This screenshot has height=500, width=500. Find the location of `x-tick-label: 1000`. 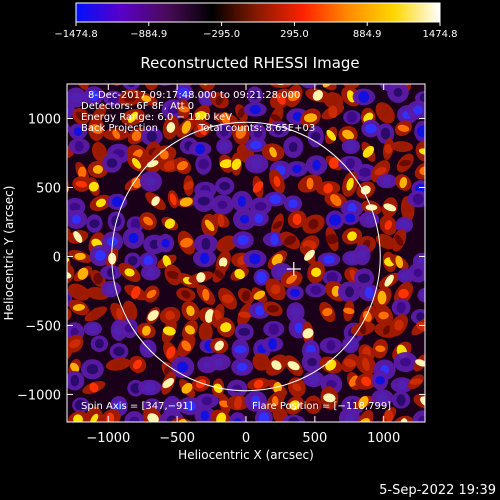

x-tick-label: 1000 is located at coordinates (383, 438).